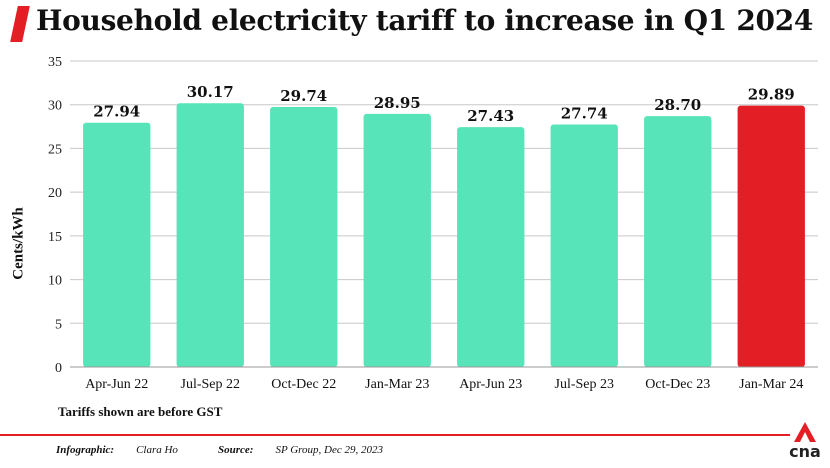 Image resolution: width=830 pixels, height=468 pixels. Describe the element at coordinates (236, 450) in the screenshot. I see `source-label: Source:` at that location.